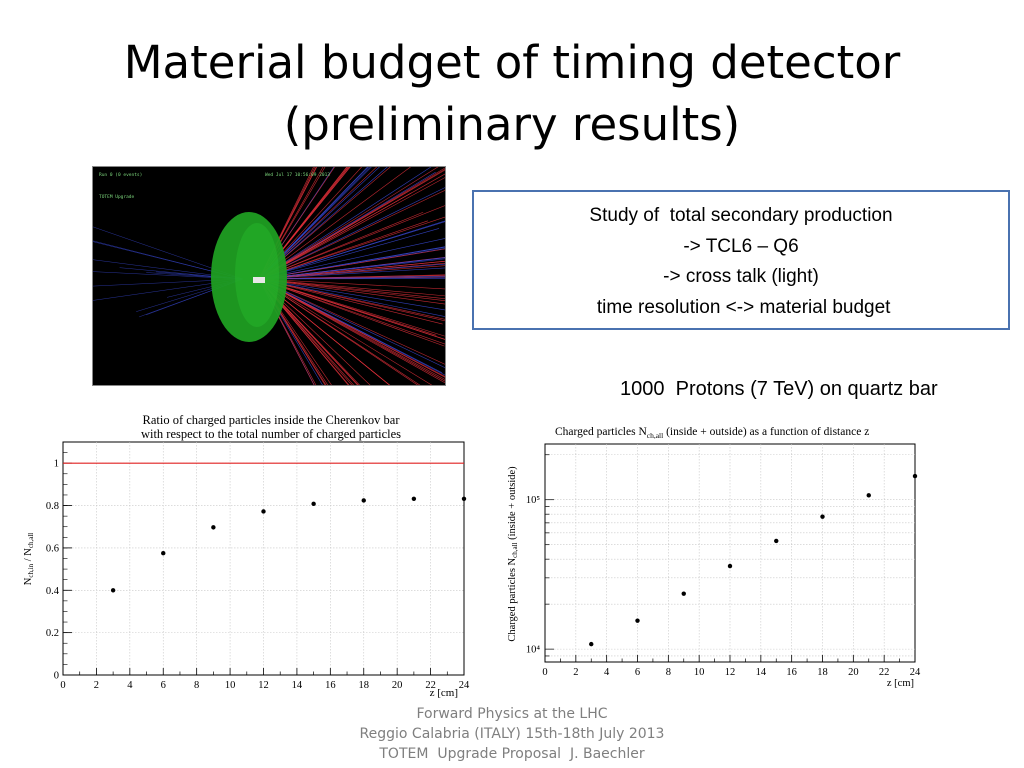  What do you see at coordinates (900, 683) in the screenshot?
I see `count-x-label: z [cm]` at bounding box center [900, 683].